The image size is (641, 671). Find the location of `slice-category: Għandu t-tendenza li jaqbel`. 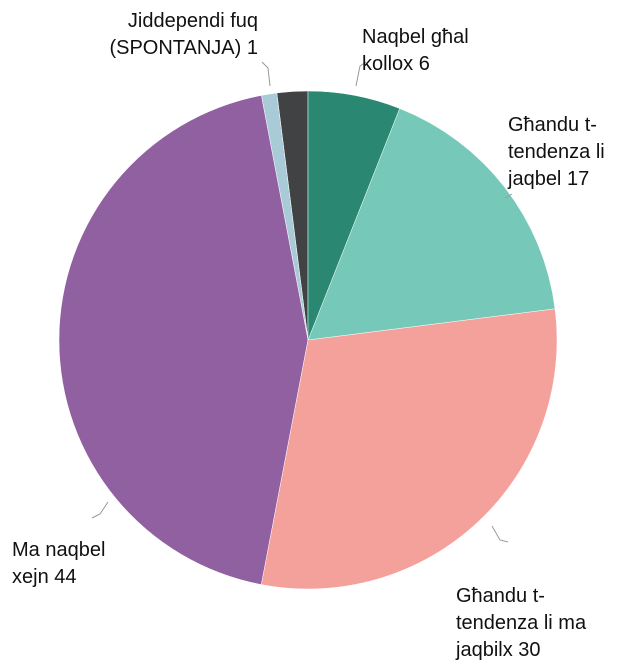

slice-category: Għandu t-tendenza li jaqbel is located at coordinates (556, 152).